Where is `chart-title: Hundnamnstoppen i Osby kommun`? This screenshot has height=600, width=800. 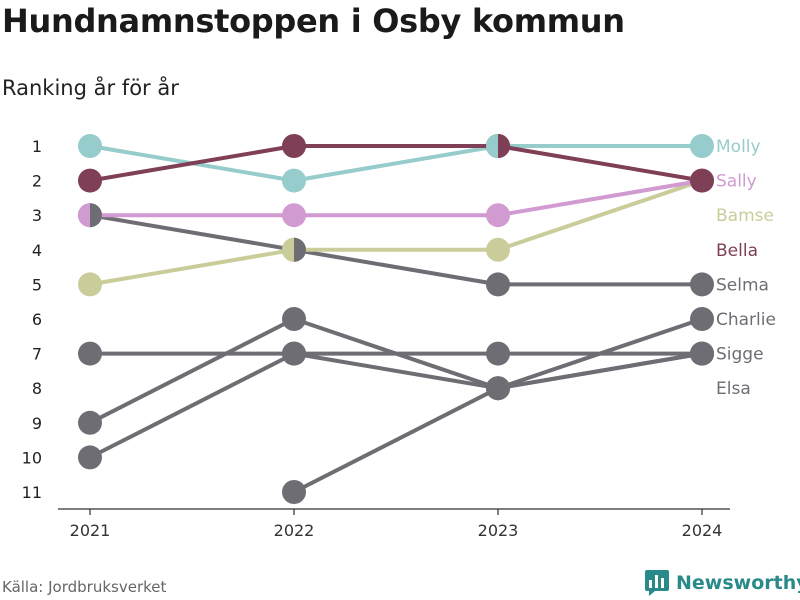 chart-title: Hundnamnstoppen i Osby kommun is located at coordinates (313, 21).